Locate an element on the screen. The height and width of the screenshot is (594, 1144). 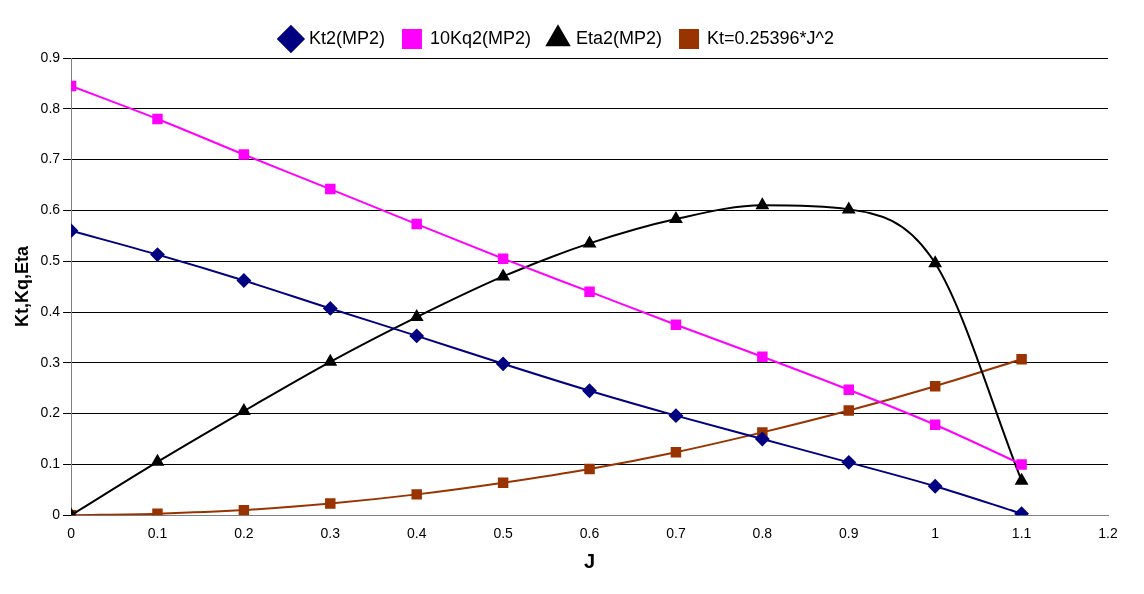
y-tick-label: 0.9 is located at coordinates (50, 56).